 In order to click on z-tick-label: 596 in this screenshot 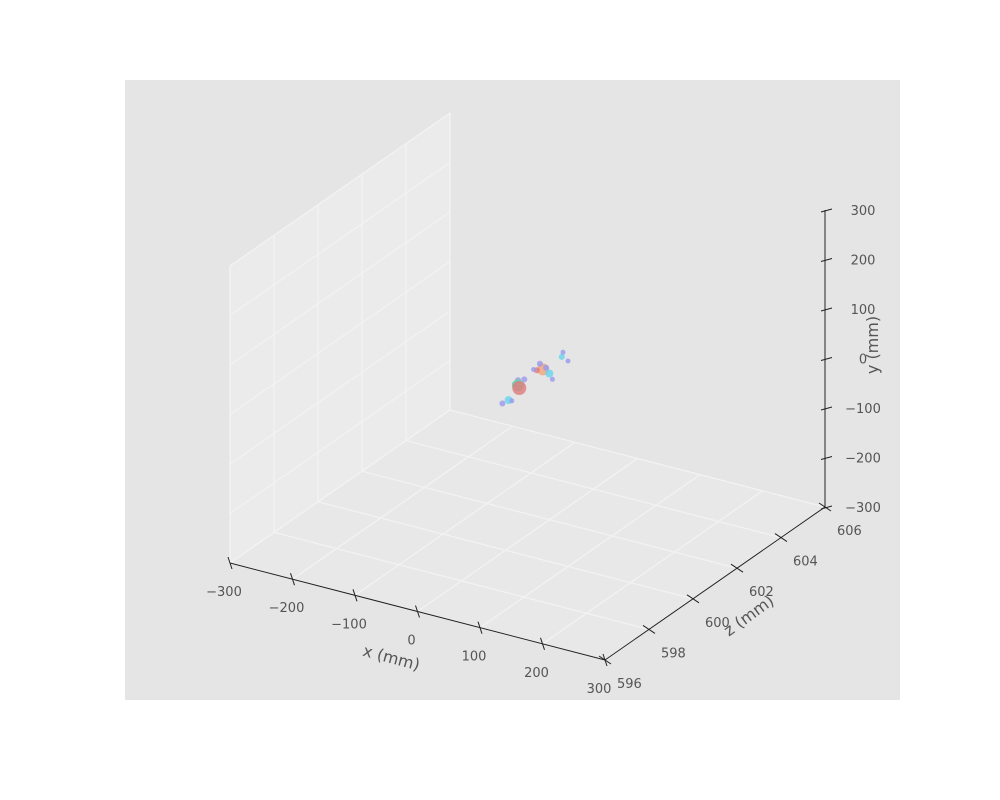, I will do `click(629, 684)`.